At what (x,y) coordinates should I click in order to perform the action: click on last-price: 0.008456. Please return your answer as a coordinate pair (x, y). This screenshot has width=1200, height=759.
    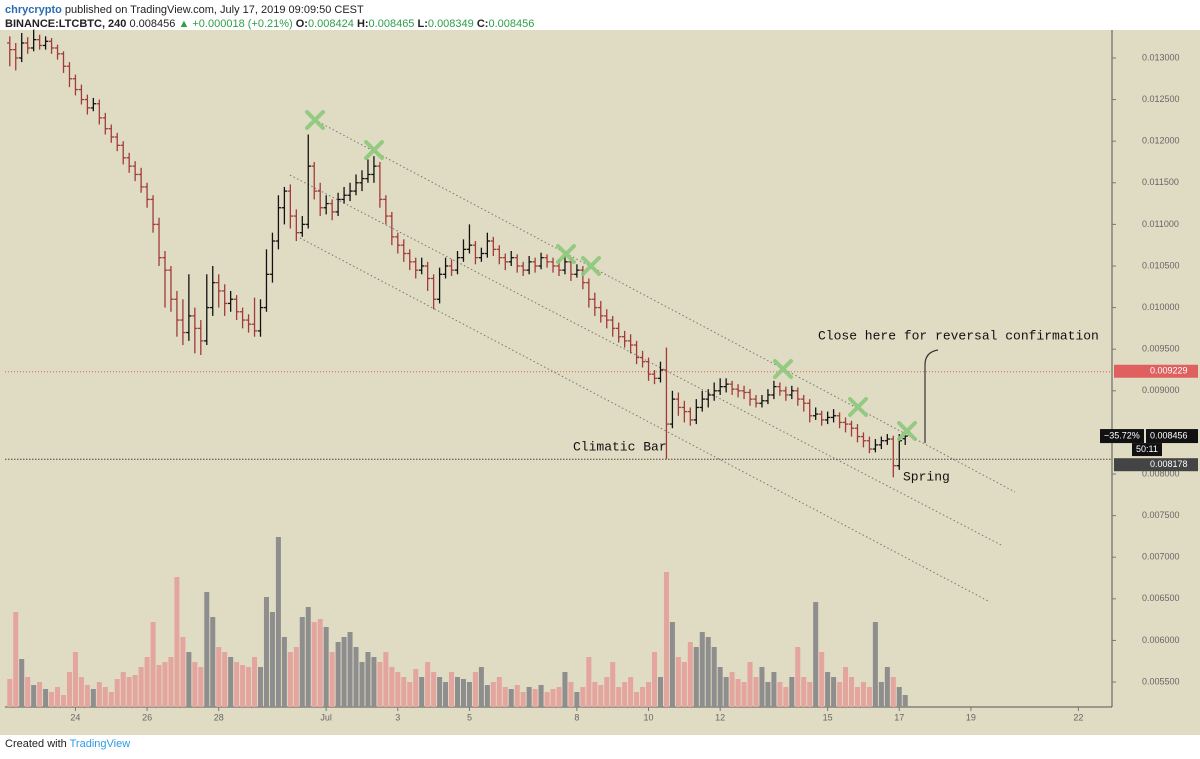
    Looking at the image, I should click on (152, 24).